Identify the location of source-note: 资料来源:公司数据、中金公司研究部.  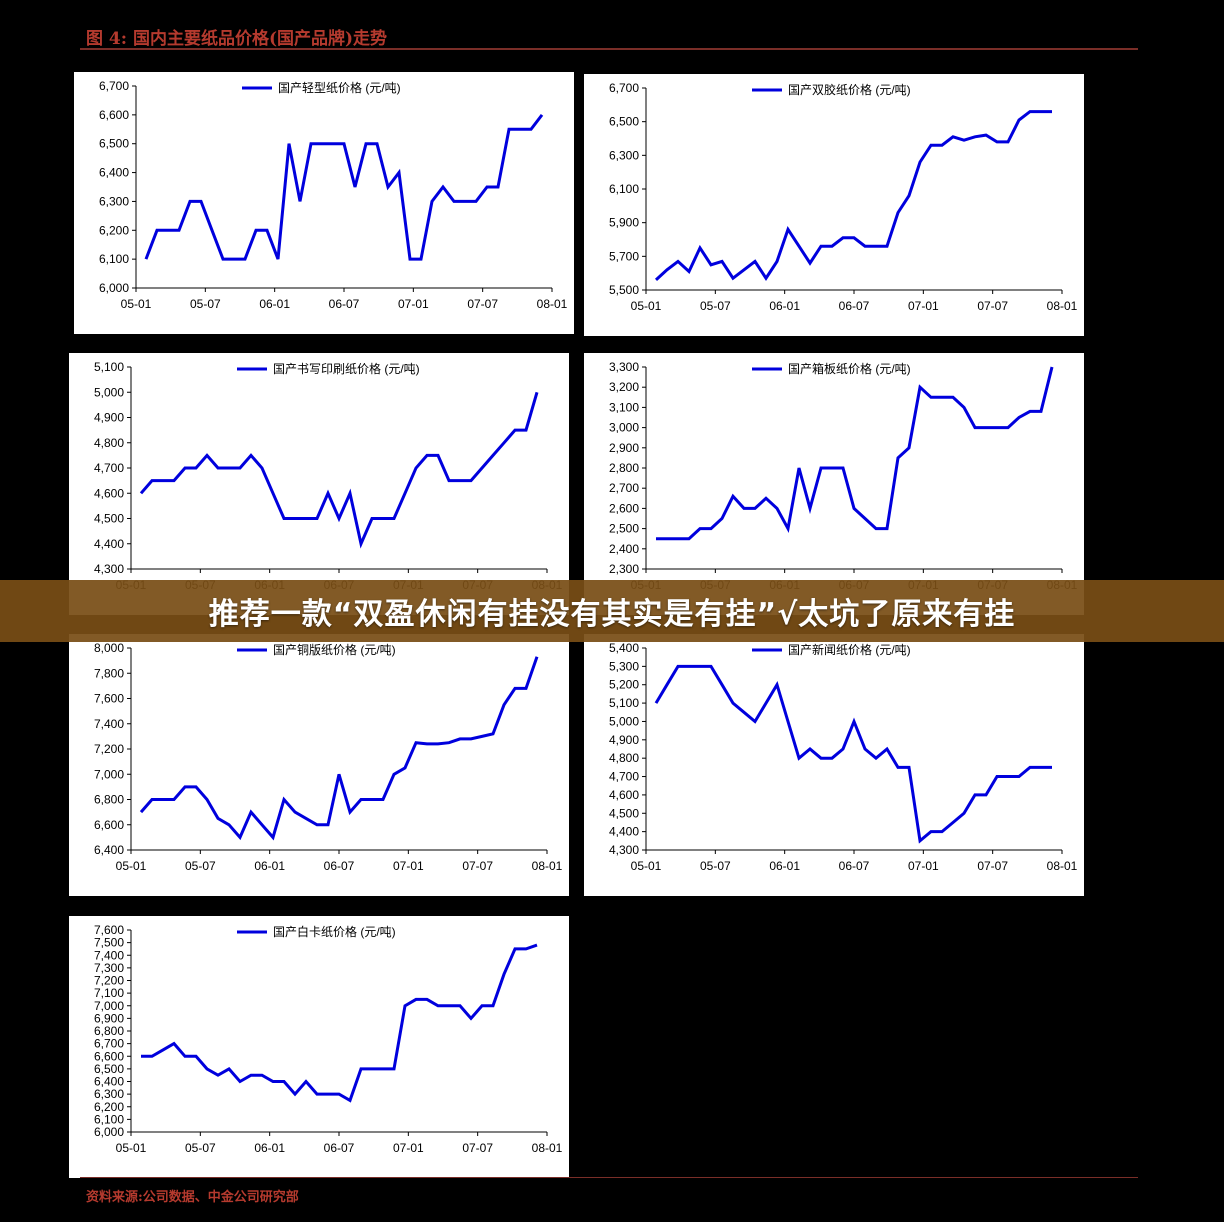
(192, 1197).